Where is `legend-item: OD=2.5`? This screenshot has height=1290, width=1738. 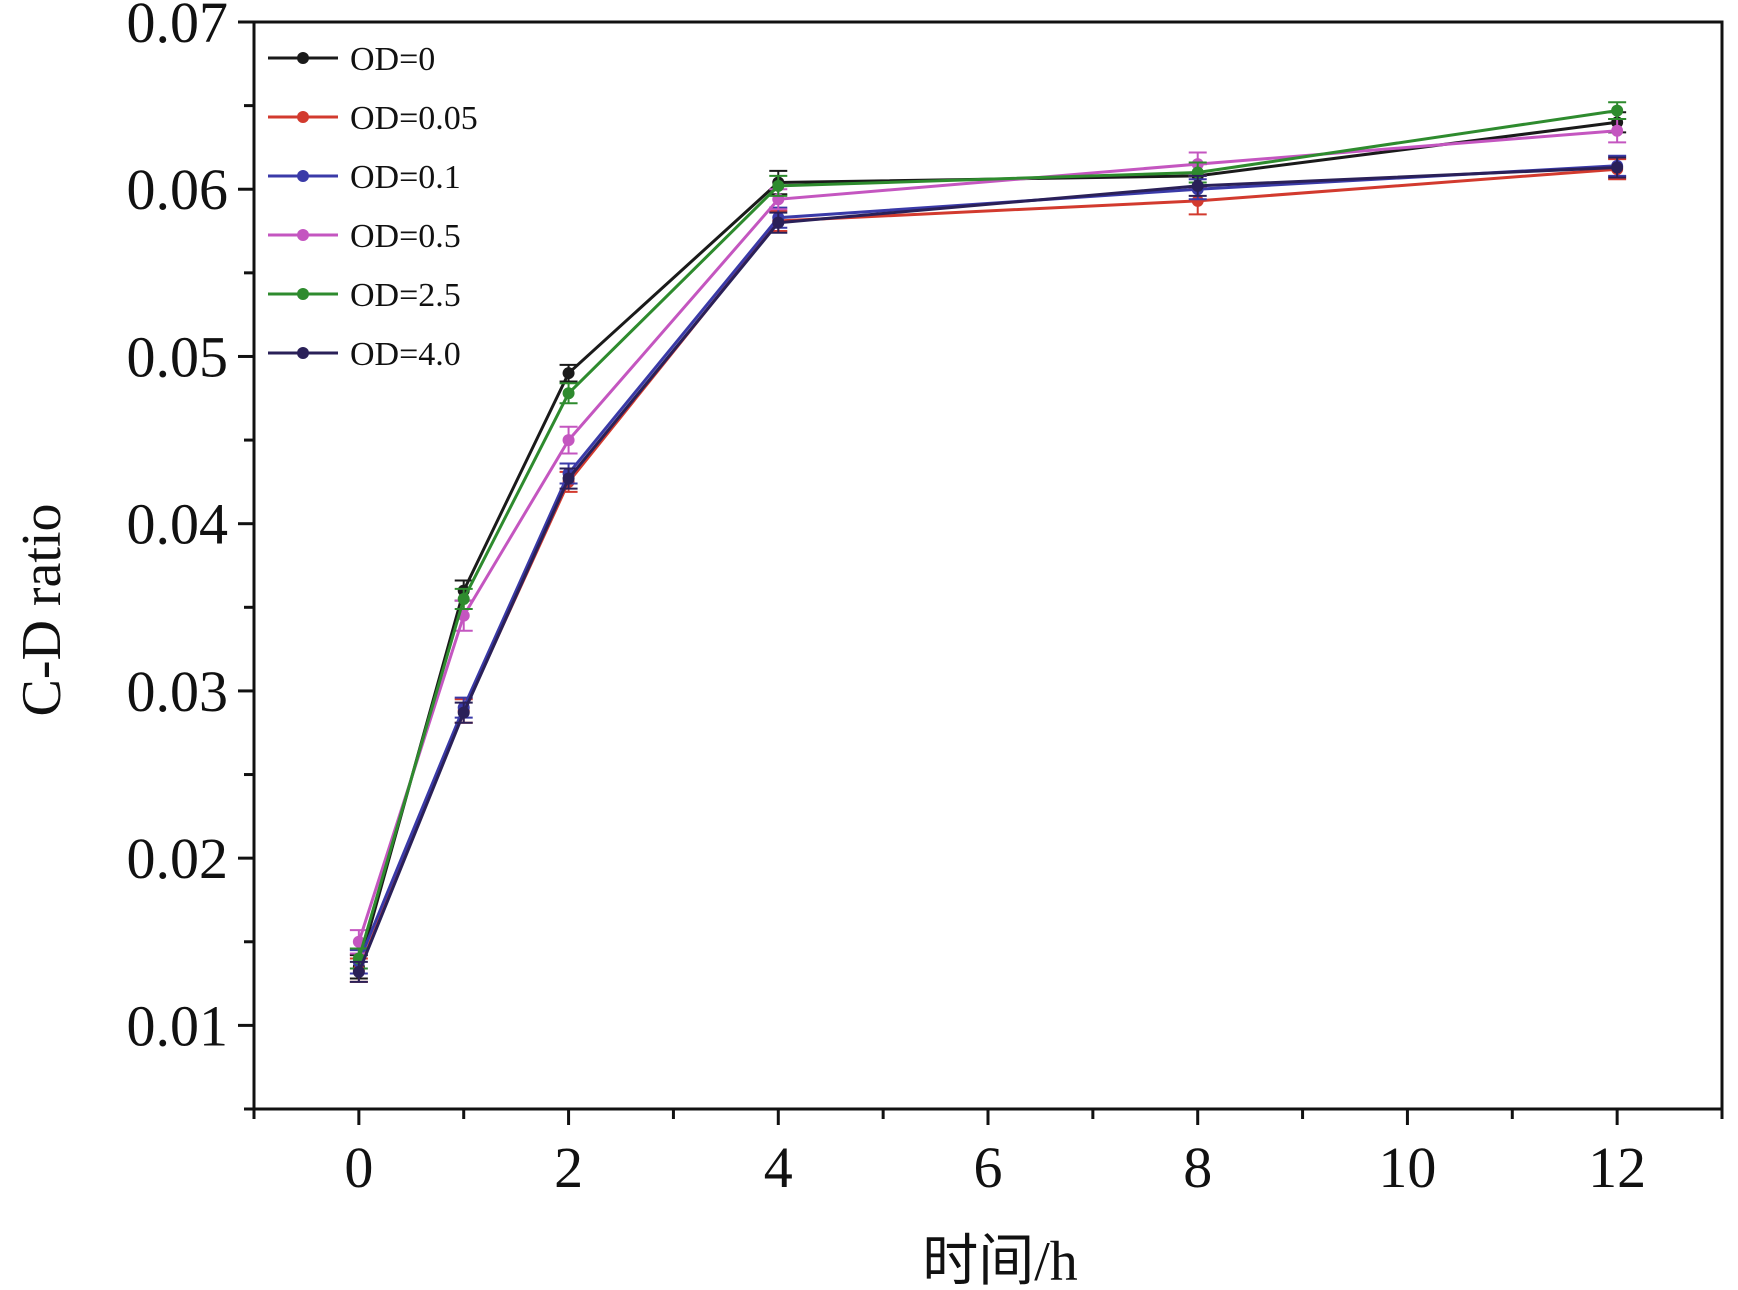
legend-item: OD=2.5 is located at coordinates (364, 295).